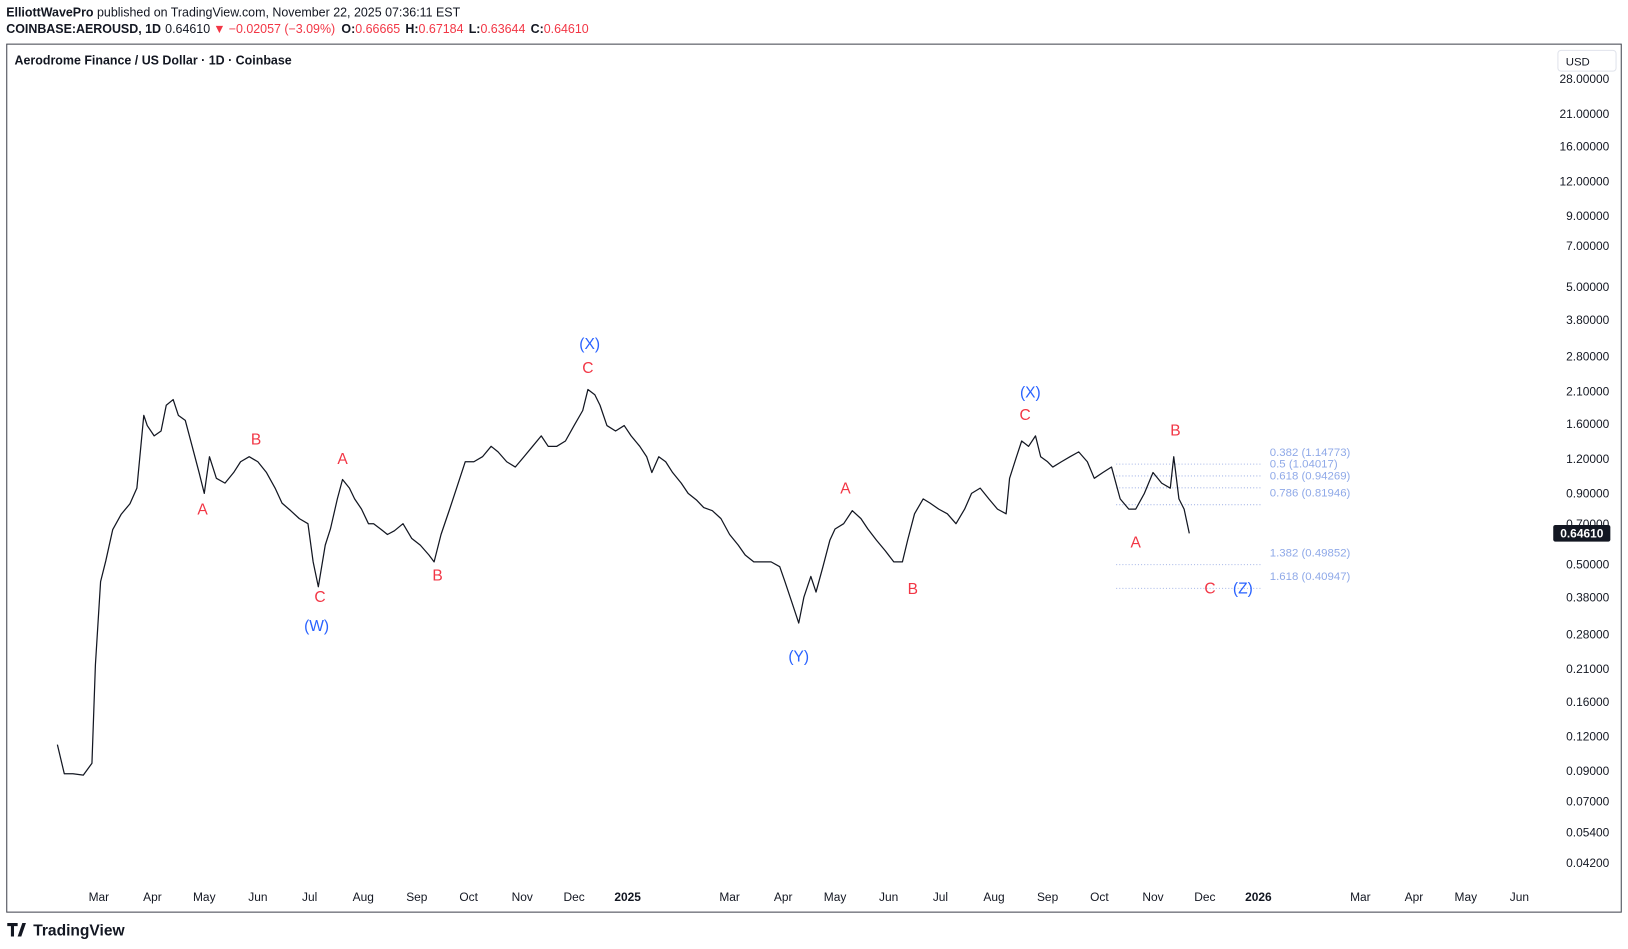 The height and width of the screenshot is (949, 1628). I want to click on fib-label: 0.382 (1.14773), so click(1310, 453).